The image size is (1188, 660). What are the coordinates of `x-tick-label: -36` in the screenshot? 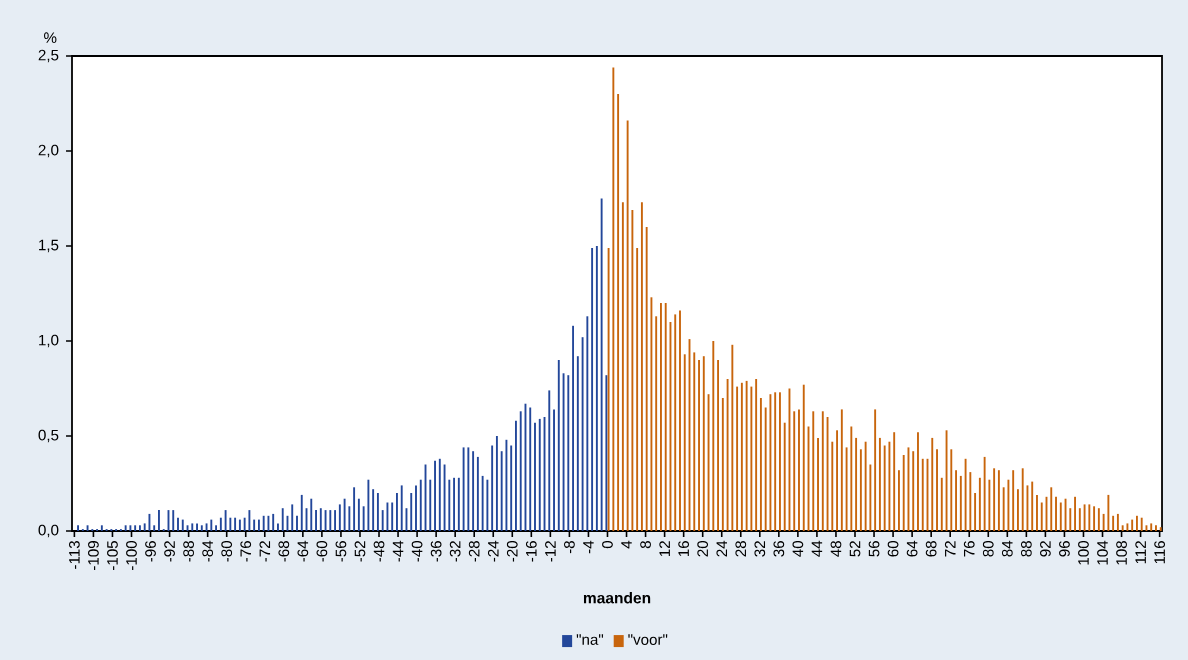 It's located at (436, 551).